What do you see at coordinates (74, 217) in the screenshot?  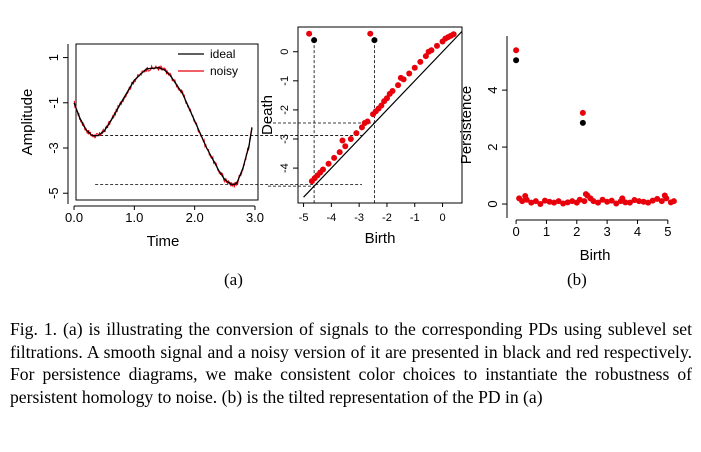 I see `panel-1-x-tick-label: 0.0` at bounding box center [74, 217].